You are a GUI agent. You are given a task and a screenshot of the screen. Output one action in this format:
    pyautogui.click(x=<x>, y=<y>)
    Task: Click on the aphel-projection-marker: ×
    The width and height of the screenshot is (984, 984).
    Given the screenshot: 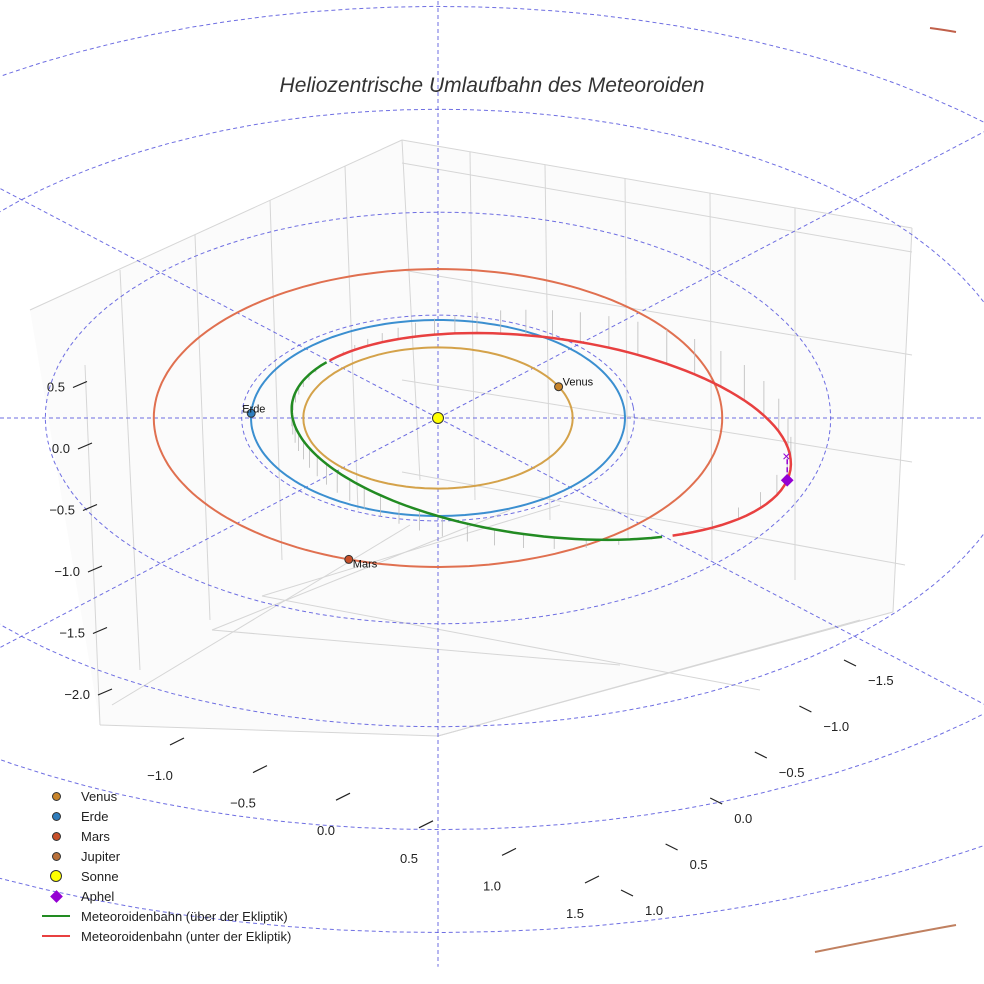 What is the action you would take?
    pyautogui.click(x=786, y=456)
    